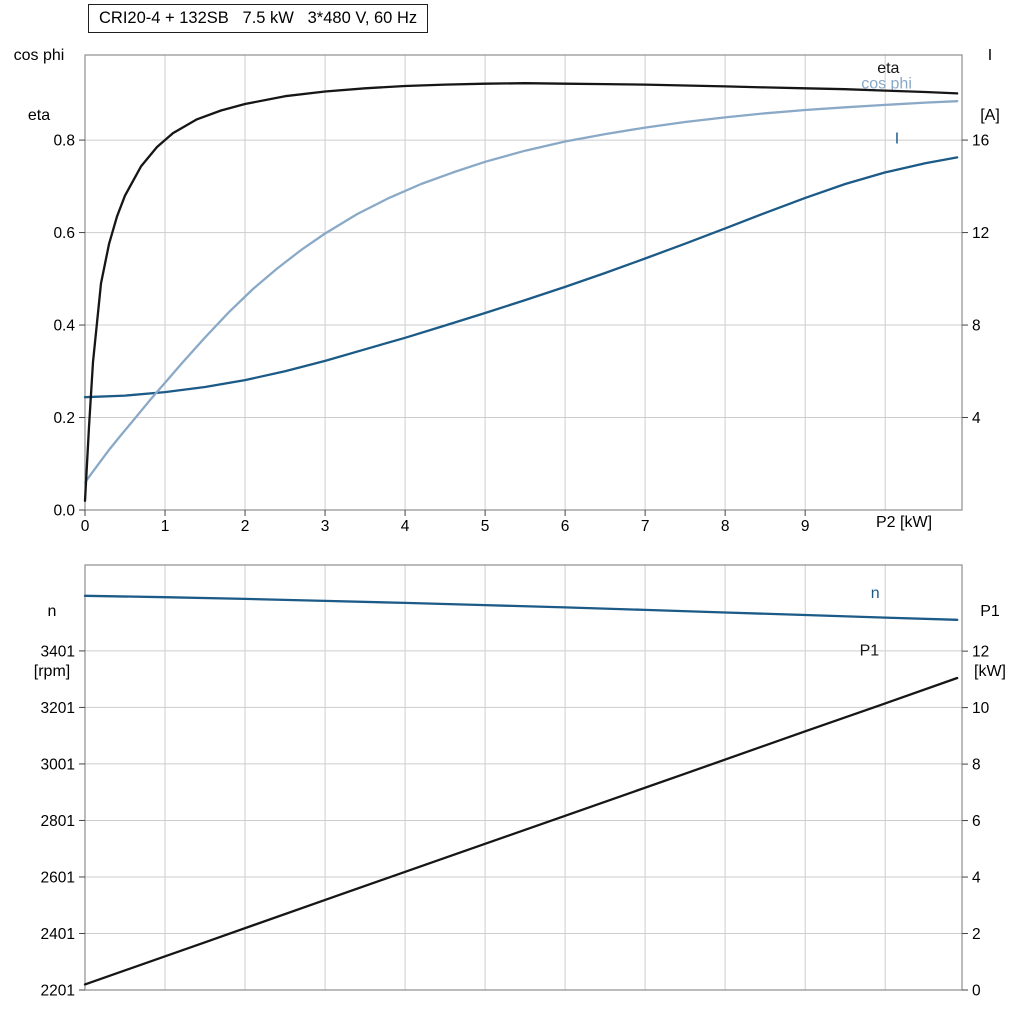 This screenshot has height=1024, width=1024. Describe the element at coordinates (64, 141) in the screenshot. I see `left-tick-label: 0.8` at that location.